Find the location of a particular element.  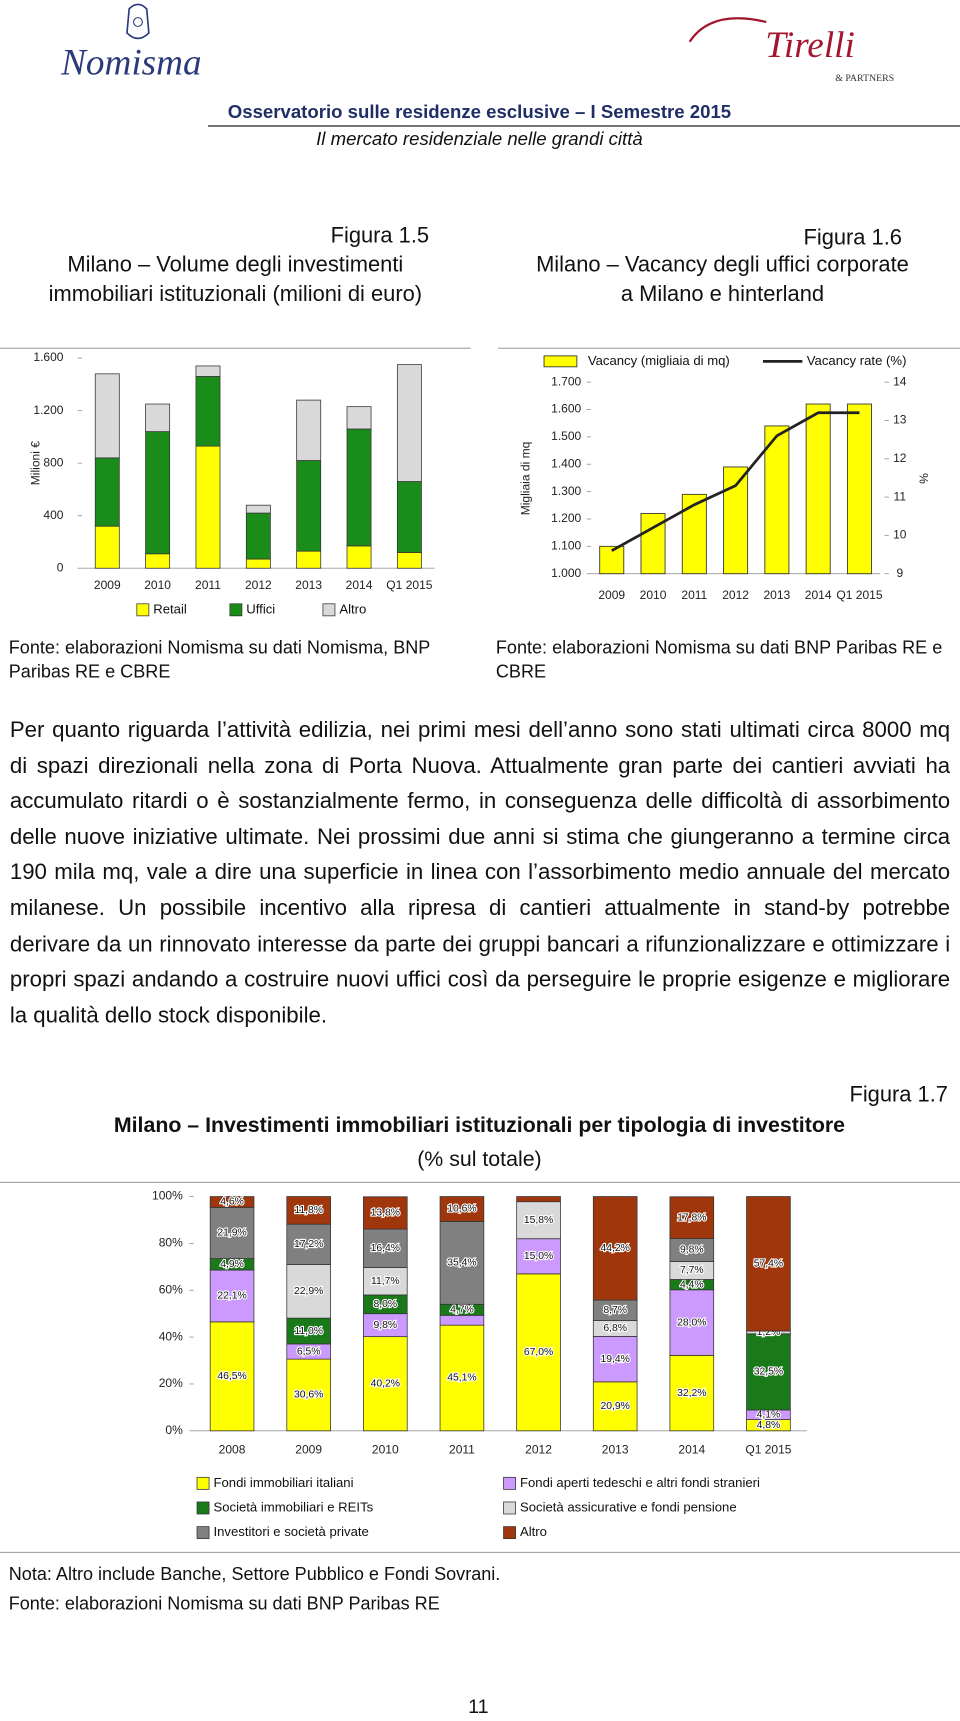

value-label: 44,2% is located at coordinates (614, 1248).